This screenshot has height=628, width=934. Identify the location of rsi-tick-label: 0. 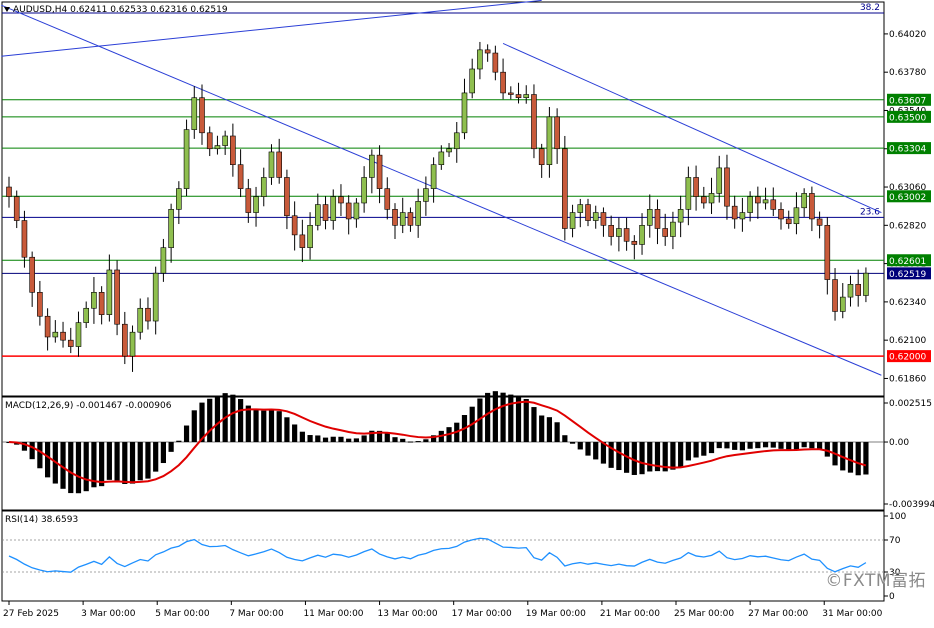
(892, 597).